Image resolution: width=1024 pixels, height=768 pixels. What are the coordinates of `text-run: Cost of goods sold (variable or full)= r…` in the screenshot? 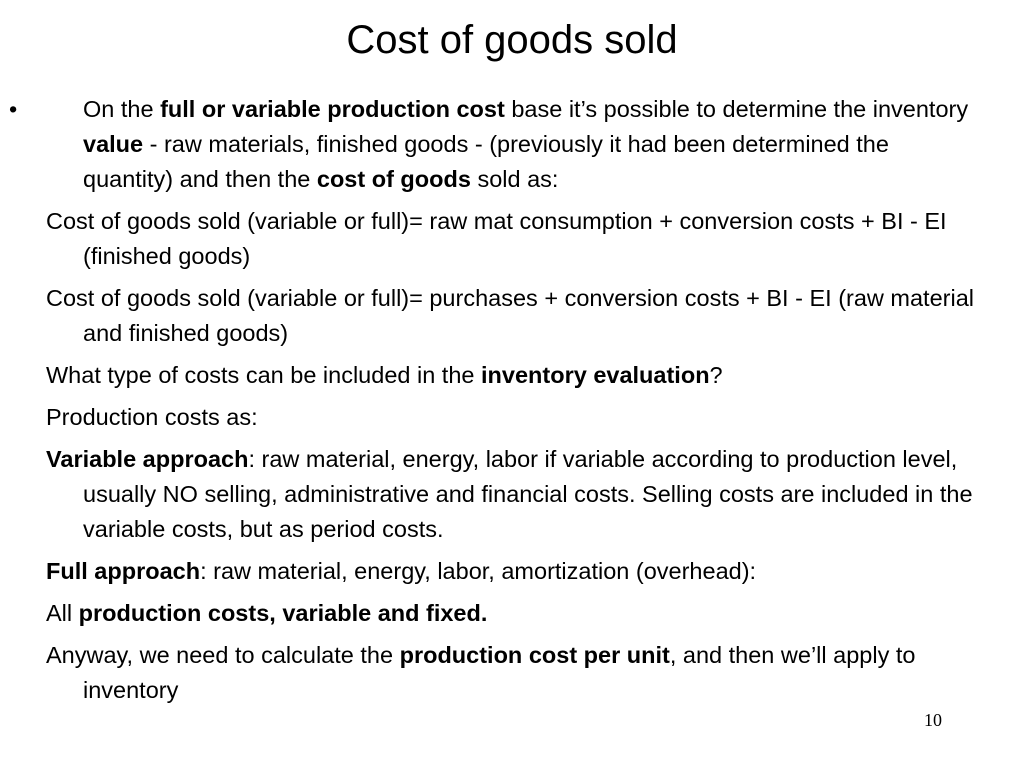 It's located at (496, 238).